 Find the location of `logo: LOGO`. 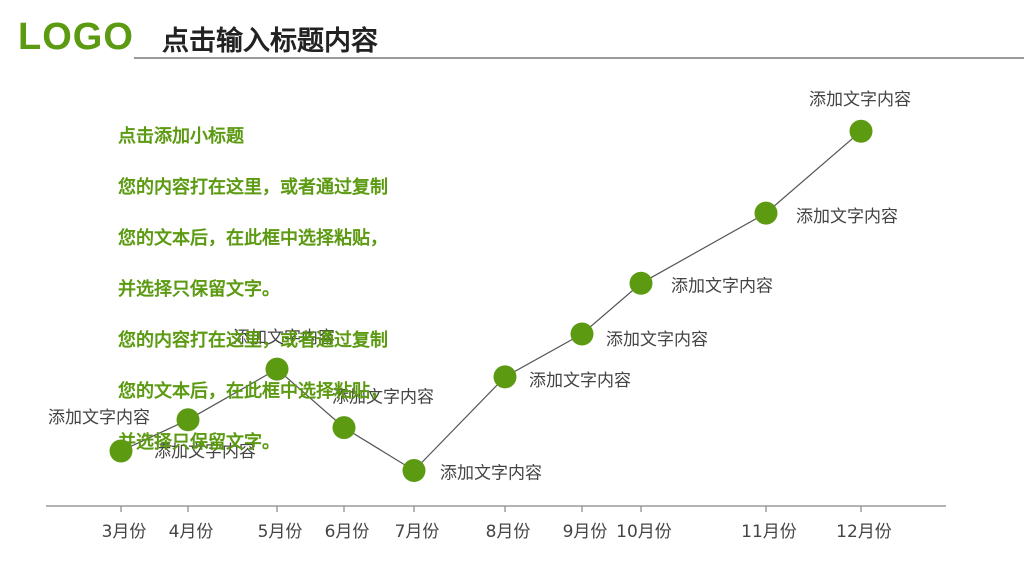

logo: LOGO is located at coordinates (76, 37).